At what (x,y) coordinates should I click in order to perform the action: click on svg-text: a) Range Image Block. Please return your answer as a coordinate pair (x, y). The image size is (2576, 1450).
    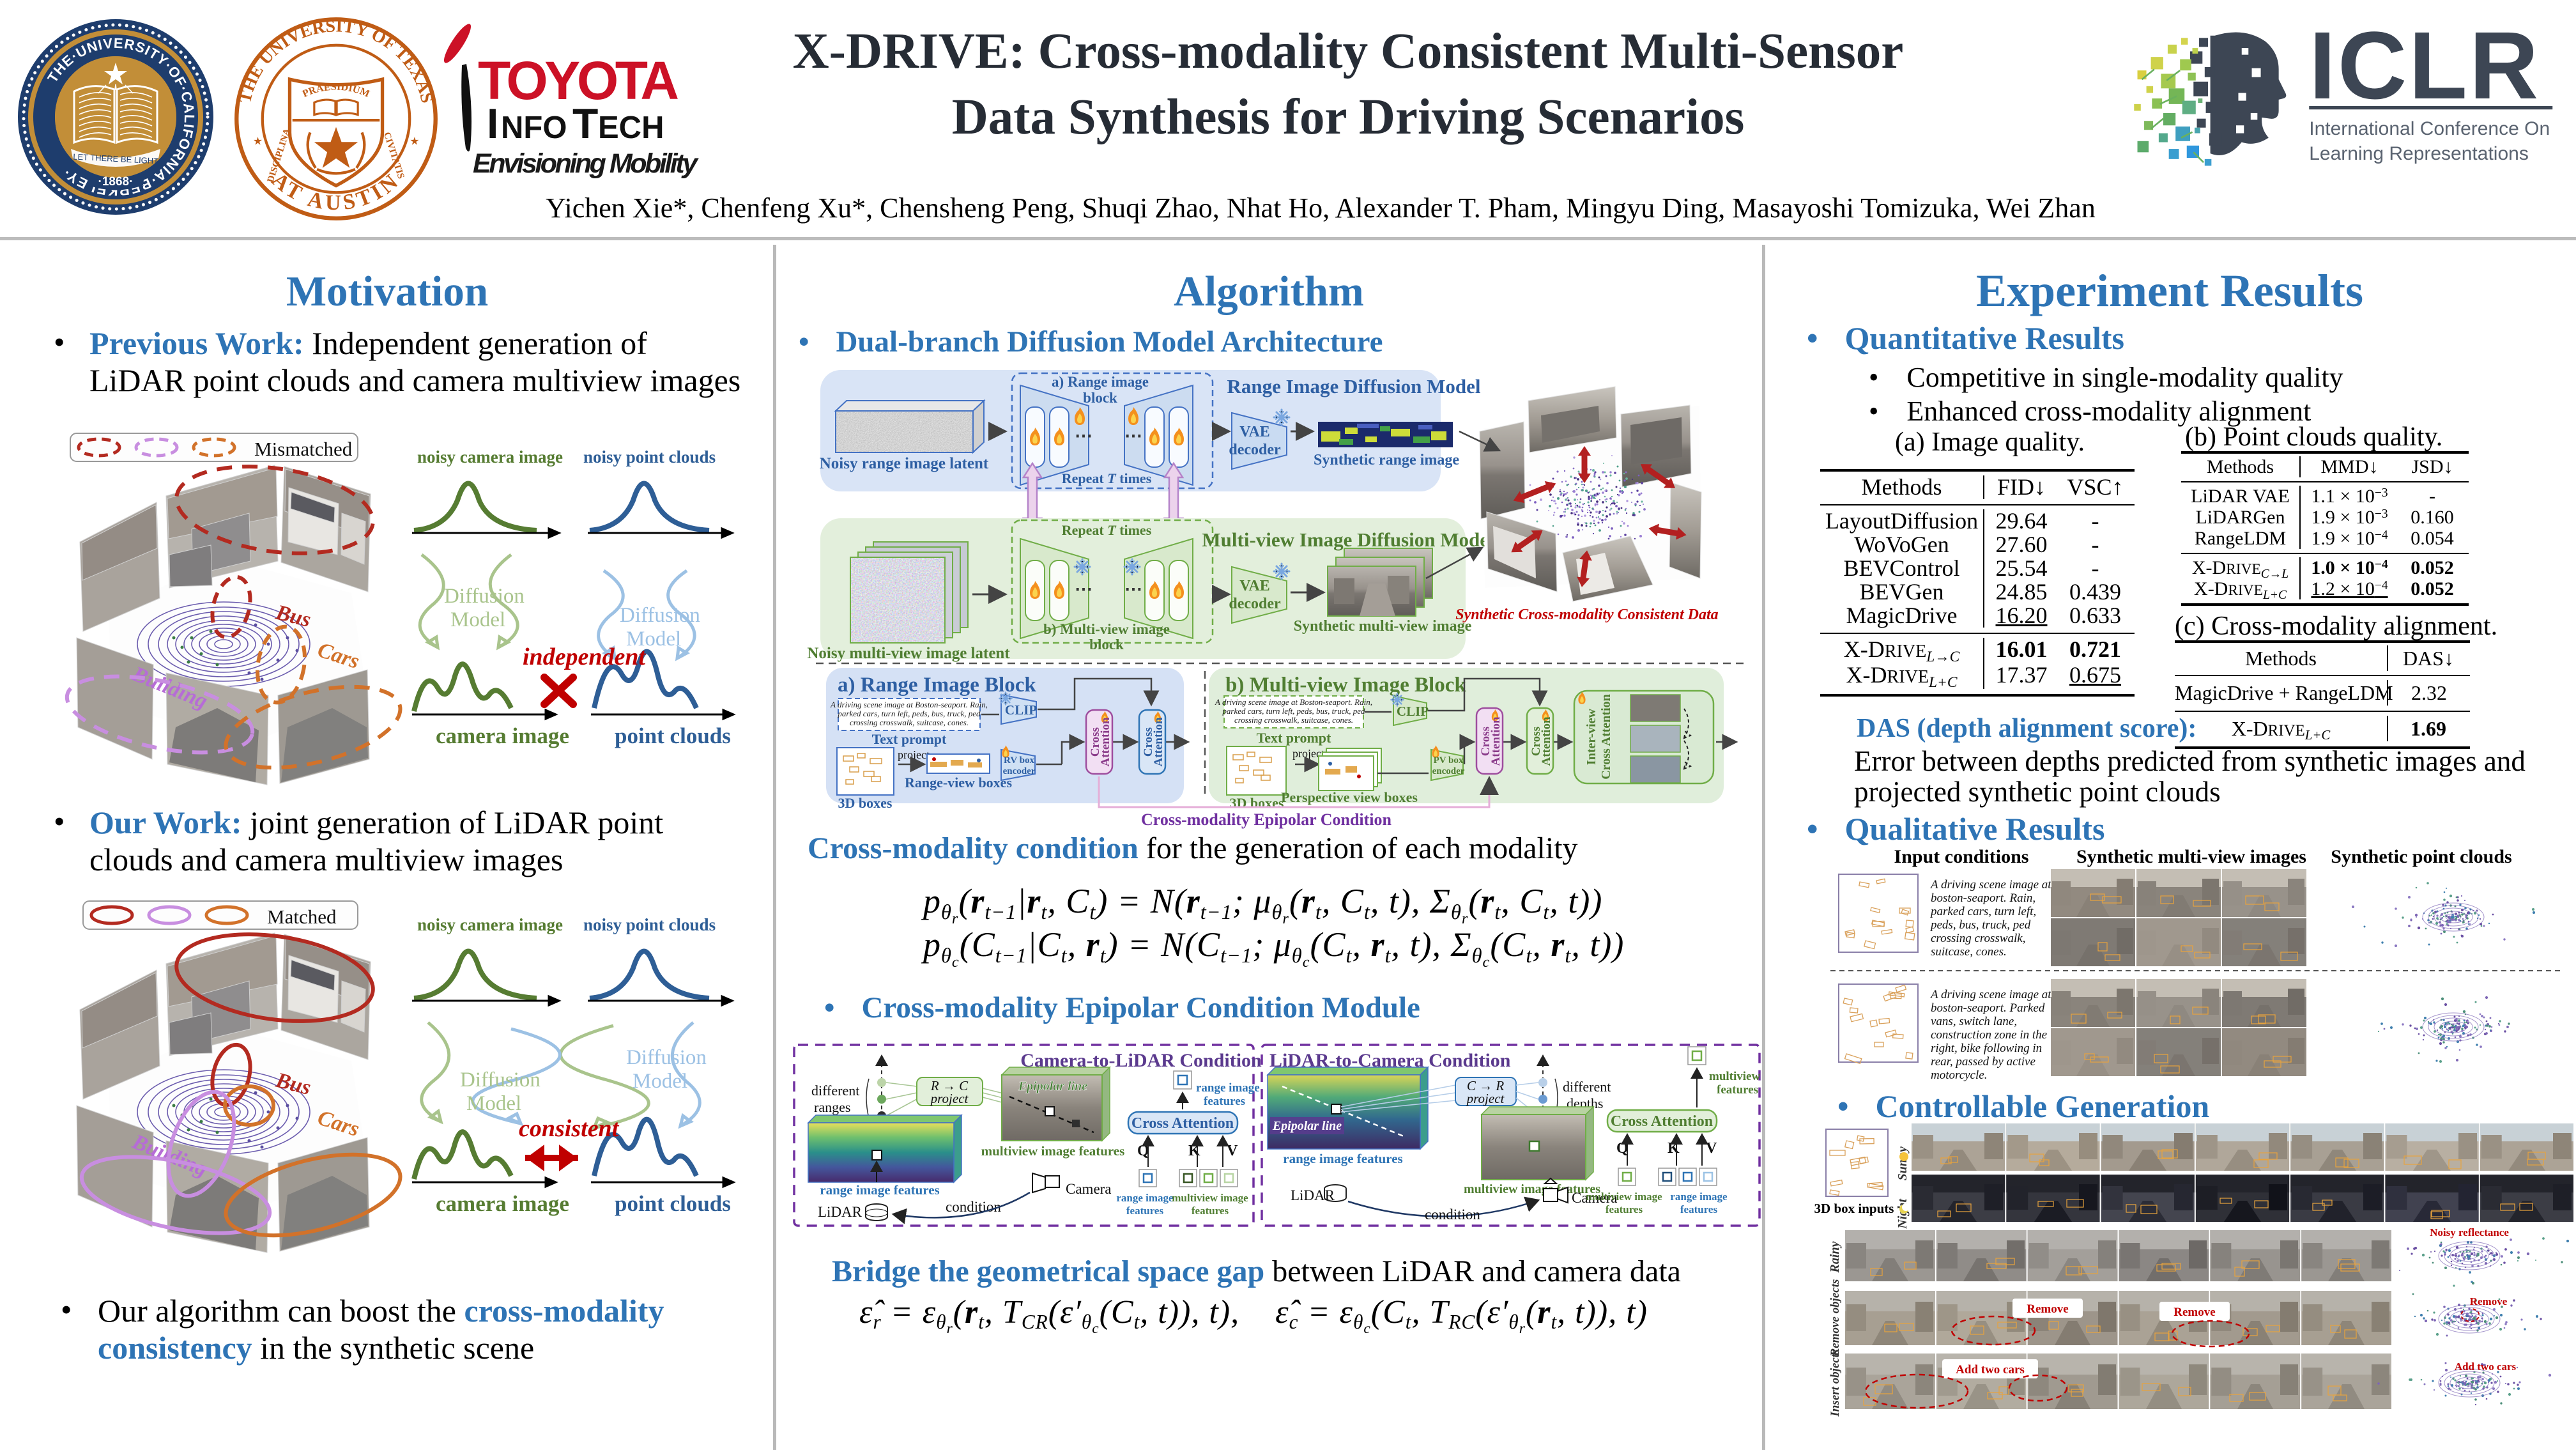
    Looking at the image, I should click on (937, 686).